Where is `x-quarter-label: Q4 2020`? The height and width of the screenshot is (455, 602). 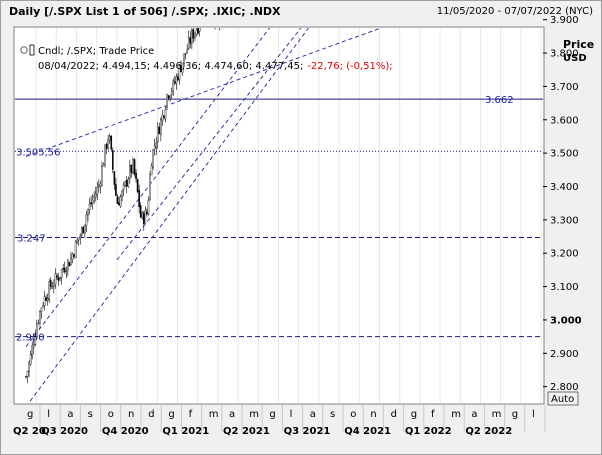 x-quarter-label: Q4 2020 is located at coordinates (125, 431).